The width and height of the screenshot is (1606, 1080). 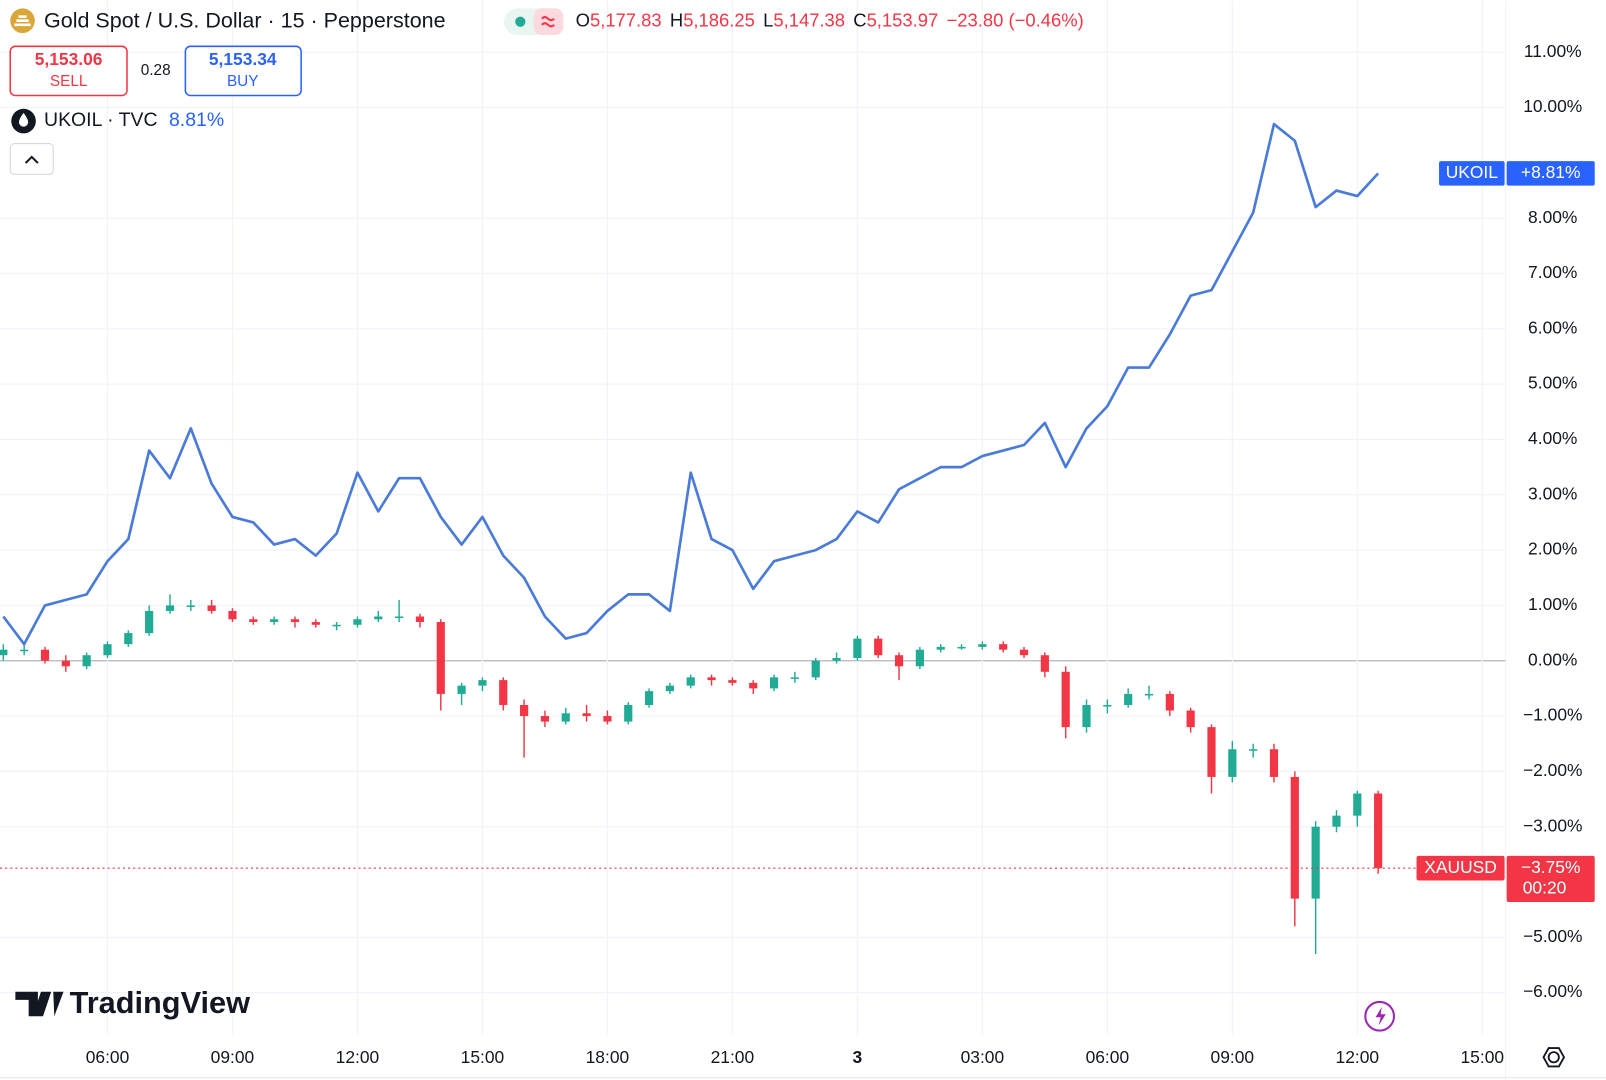 I want to click on brand-logo, so click(x=39, y=1004).